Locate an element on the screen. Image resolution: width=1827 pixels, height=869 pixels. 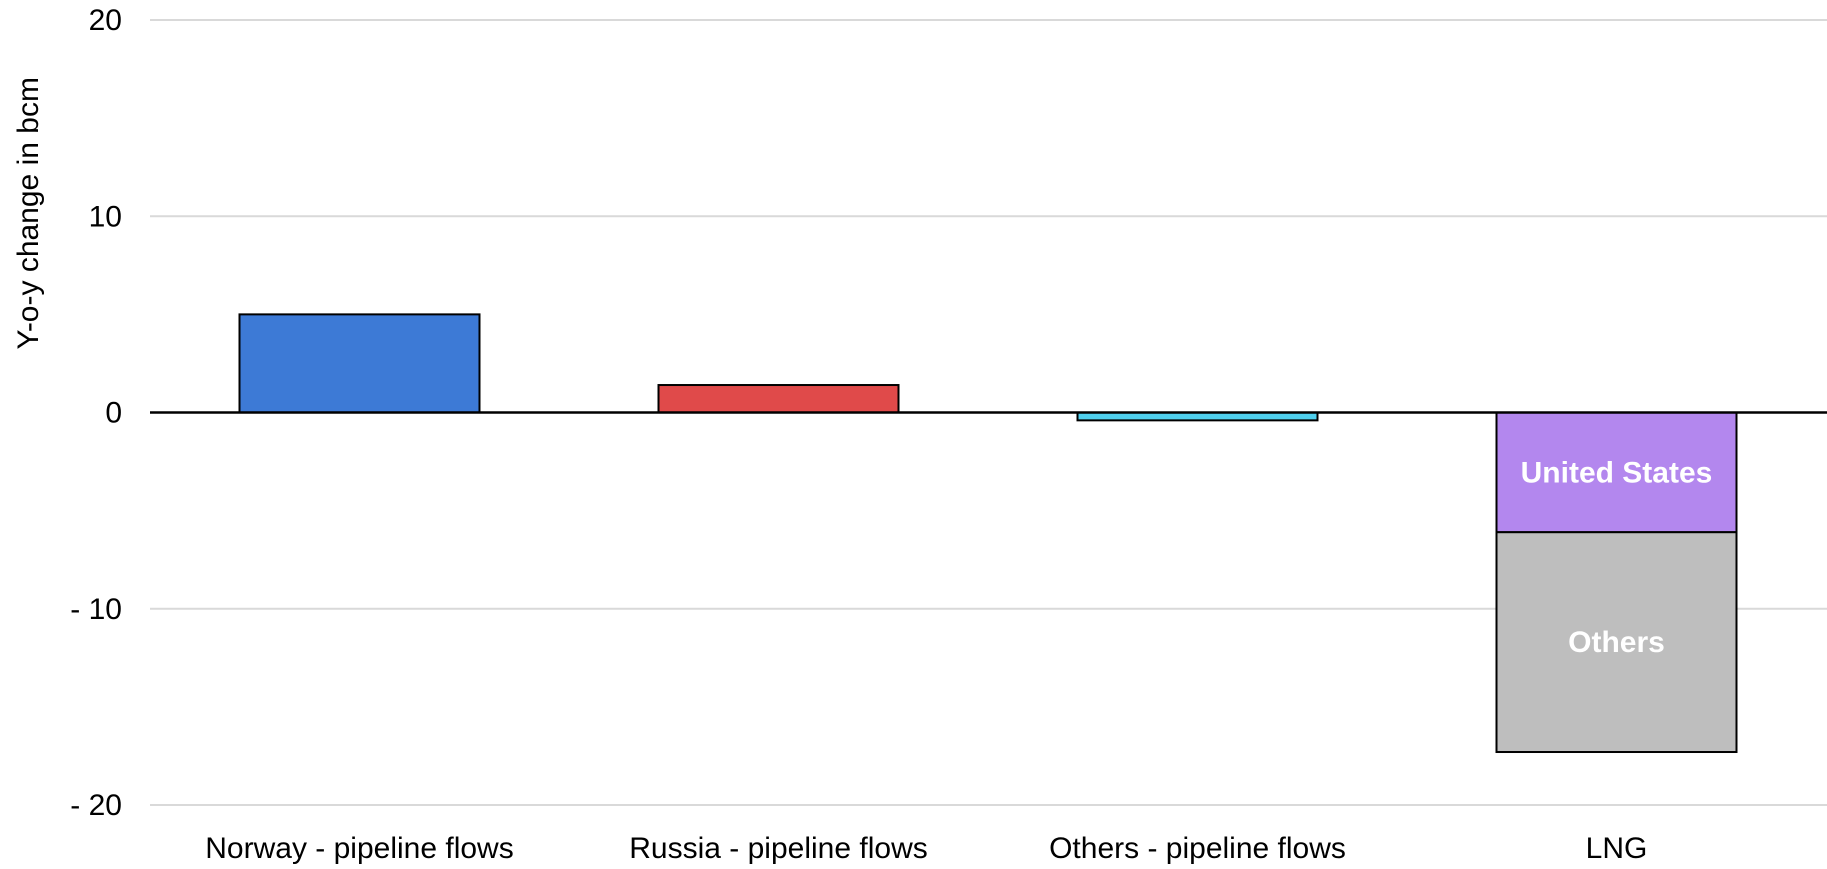
bar-segment-label: United States is located at coordinates (1617, 472).